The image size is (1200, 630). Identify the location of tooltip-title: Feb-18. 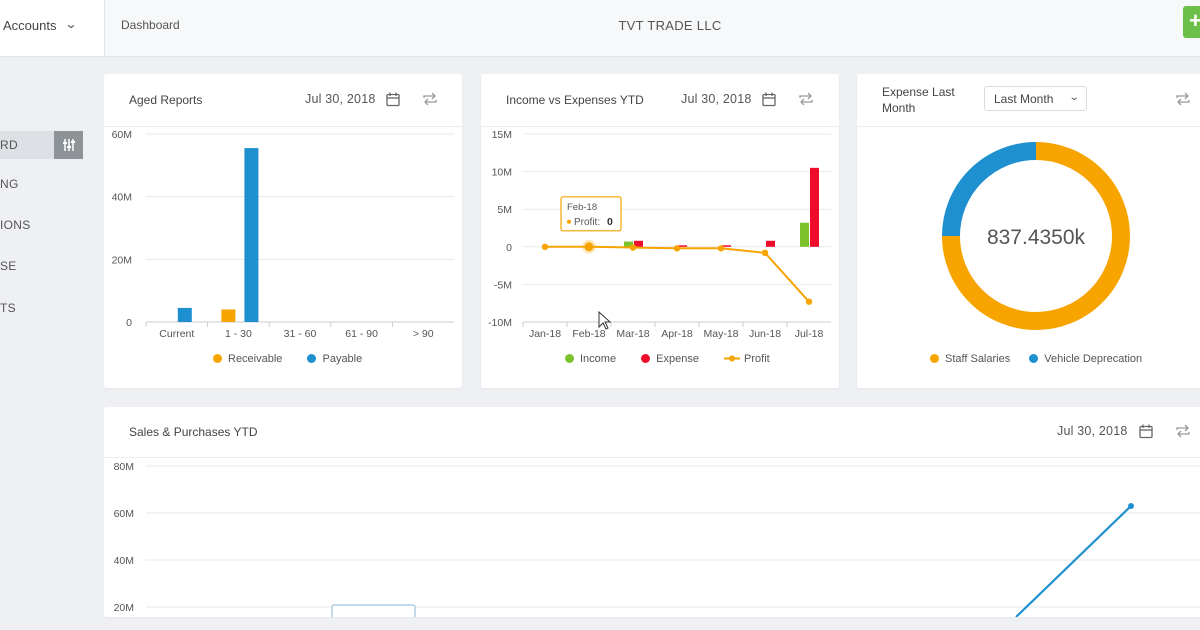
(582, 207).